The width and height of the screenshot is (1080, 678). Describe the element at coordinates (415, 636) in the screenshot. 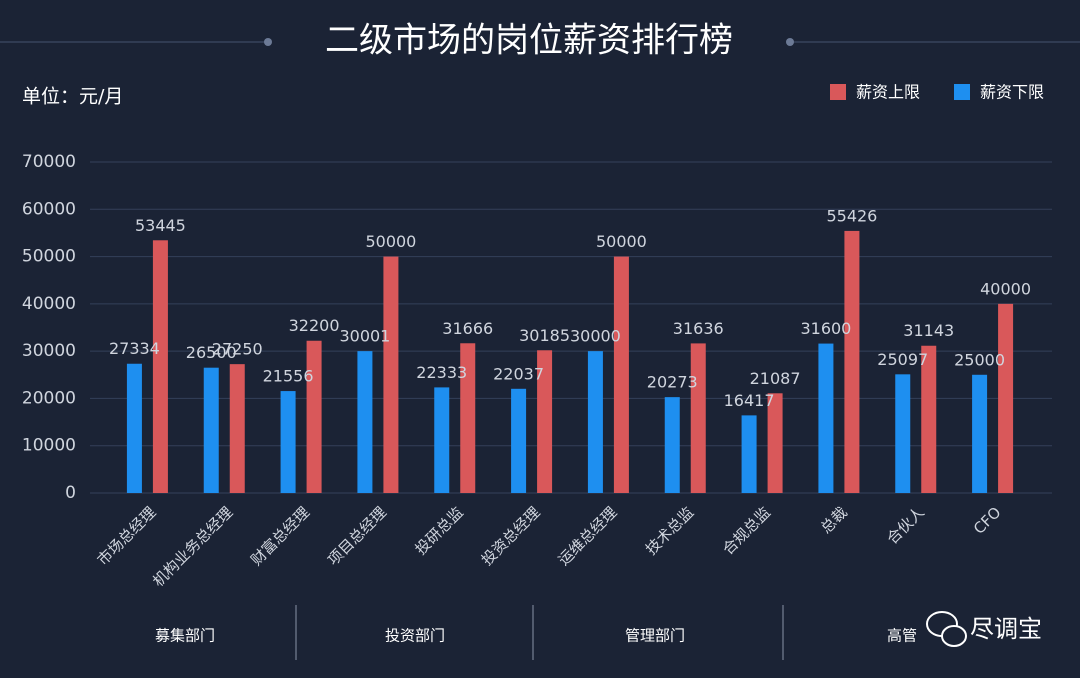

I see `department-label: 投资部门` at that location.